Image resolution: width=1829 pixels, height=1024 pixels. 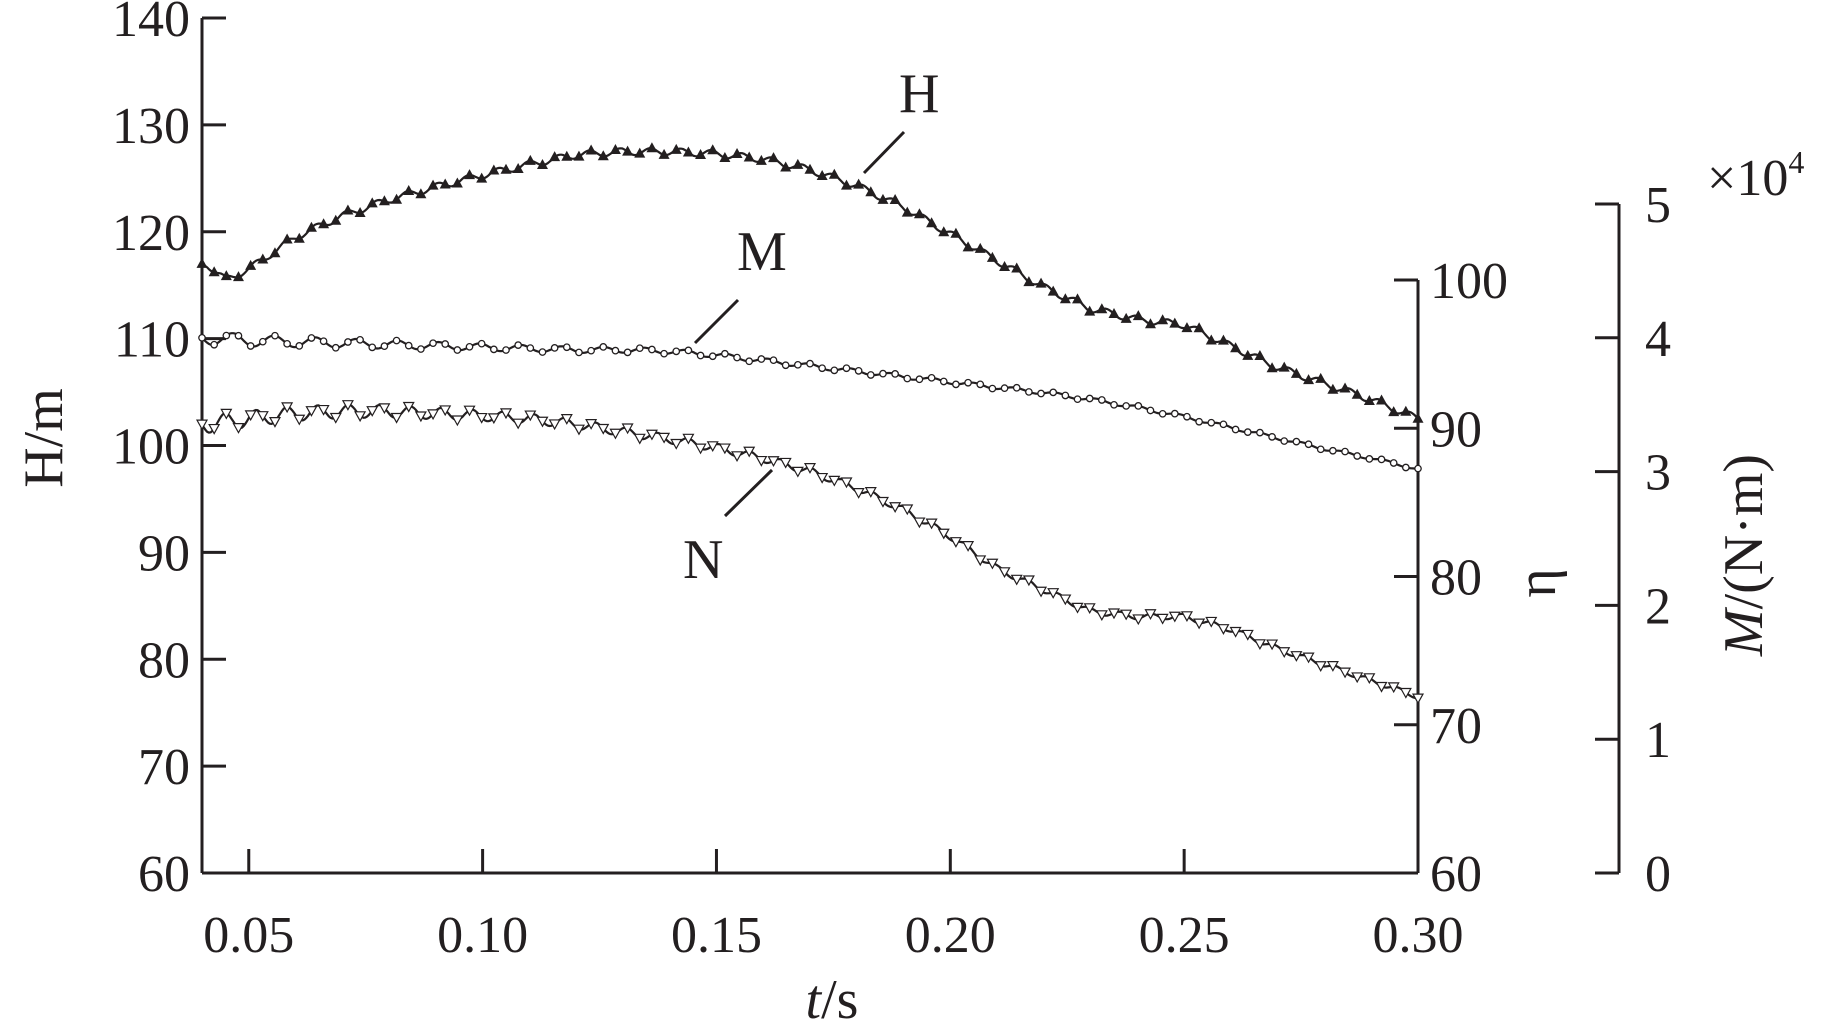 What do you see at coordinates (919, 94) in the screenshot?
I see `series-tag-h: H` at bounding box center [919, 94].